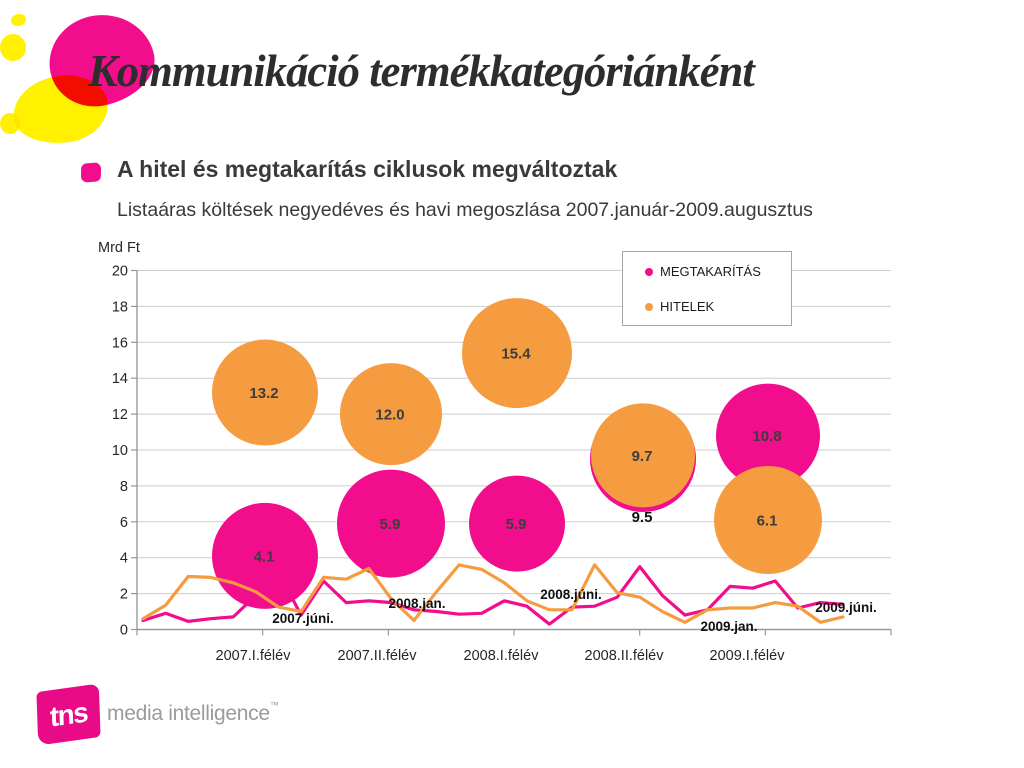 The height and width of the screenshot is (768, 1024). What do you see at coordinates (571, 594) in the screenshot?
I see `line-annotation: 2008.júni.` at bounding box center [571, 594].